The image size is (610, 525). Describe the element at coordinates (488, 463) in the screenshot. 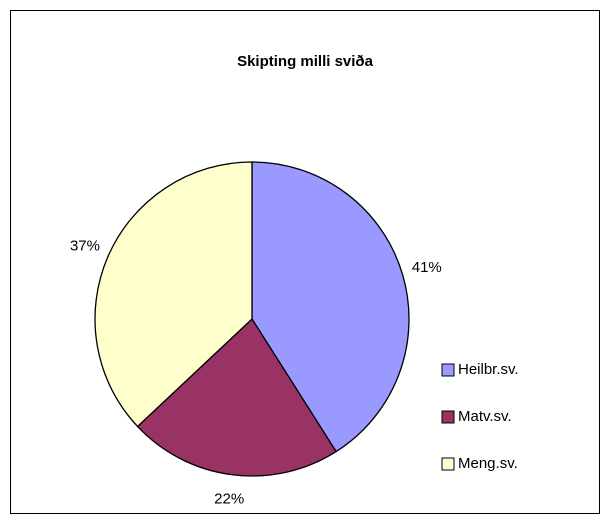

I see `legend-label: Meng.sv.` at that location.